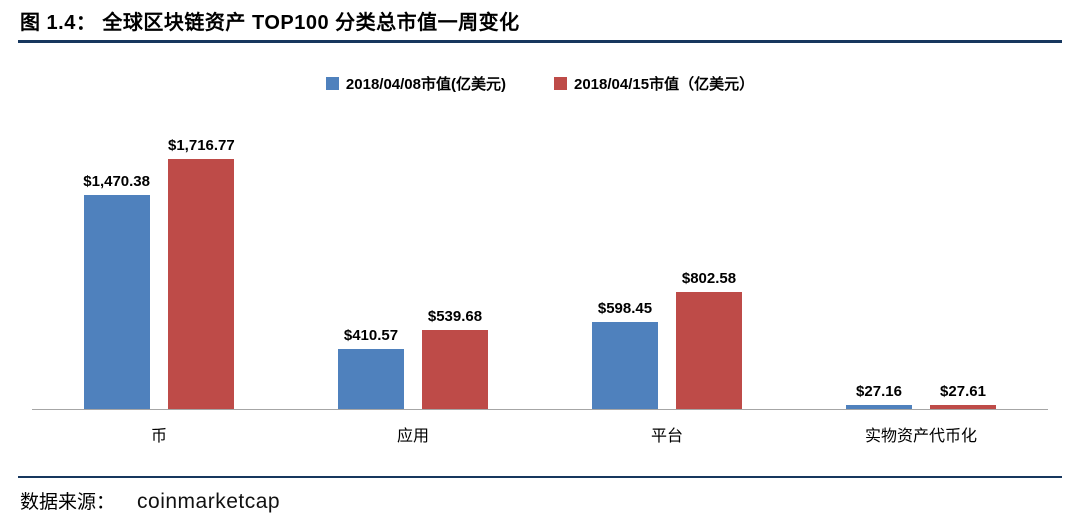 This screenshot has height=526, width=1080. I want to click on footer-rule, so click(540, 477).